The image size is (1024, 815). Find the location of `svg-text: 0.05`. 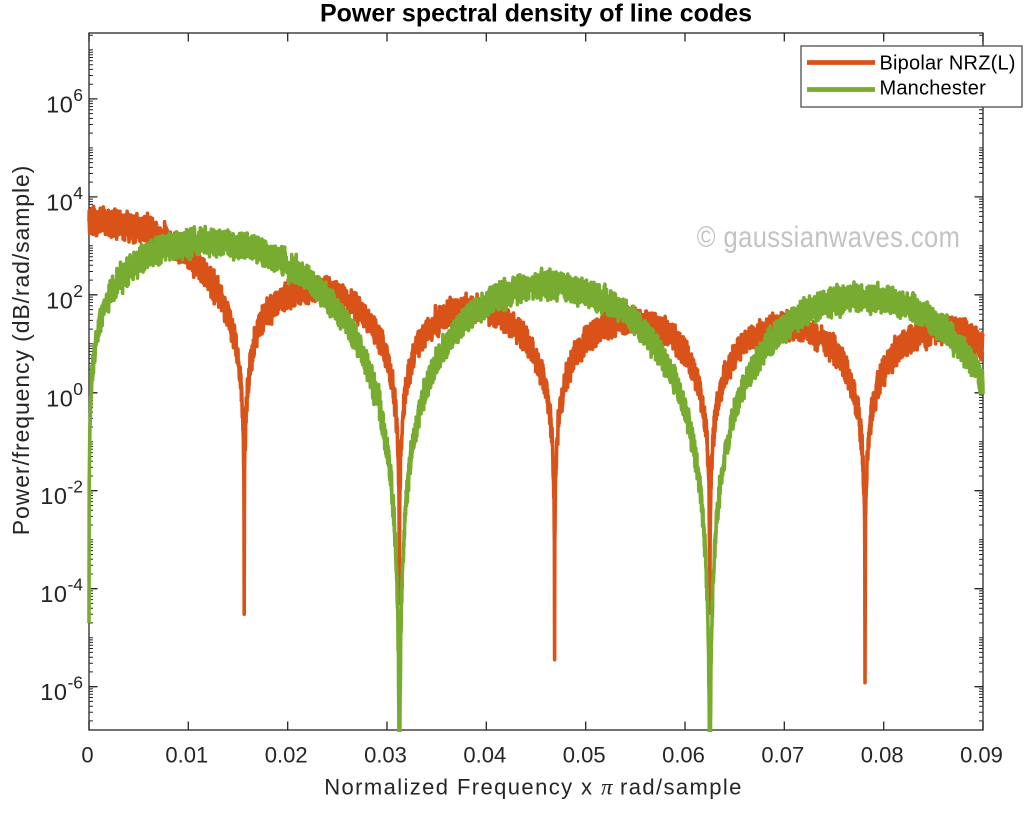

svg-text: 0.05 is located at coordinates (584, 755).